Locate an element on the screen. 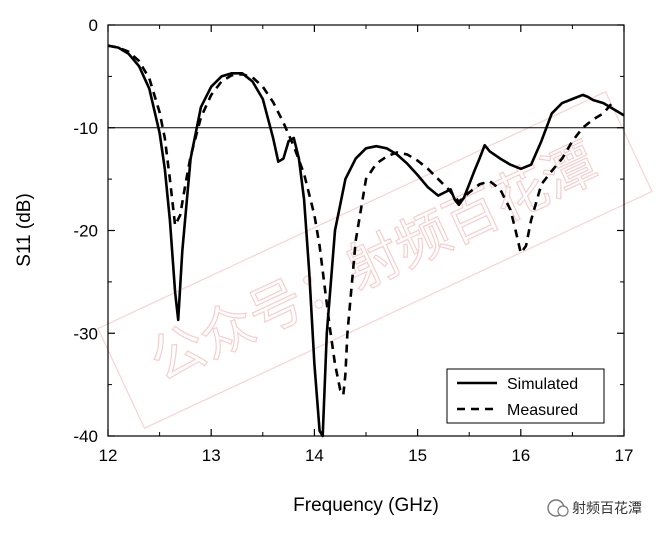 The width and height of the screenshot is (672, 535). x-axis-label: Frequency (GHz) is located at coordinates (366, 505).